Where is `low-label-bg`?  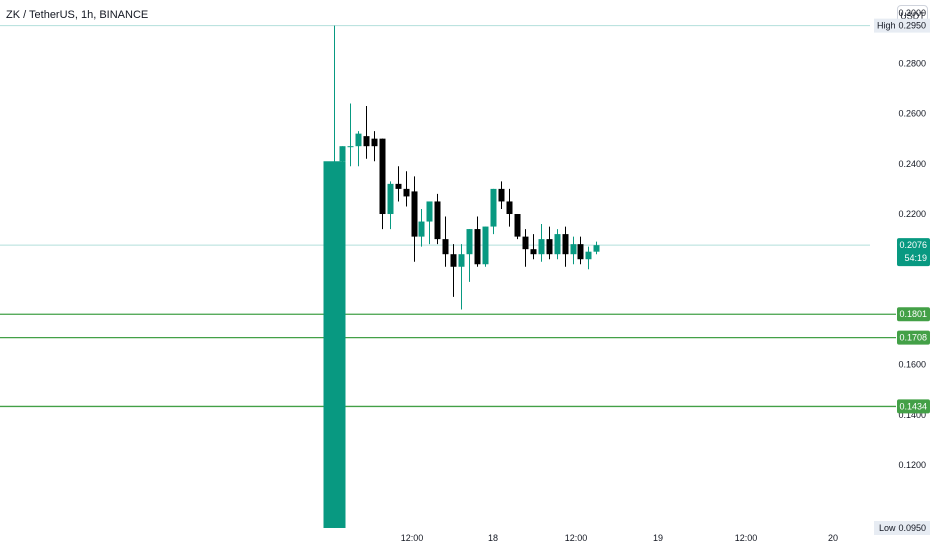 low-label-bg is located at coordinates (902, 527).